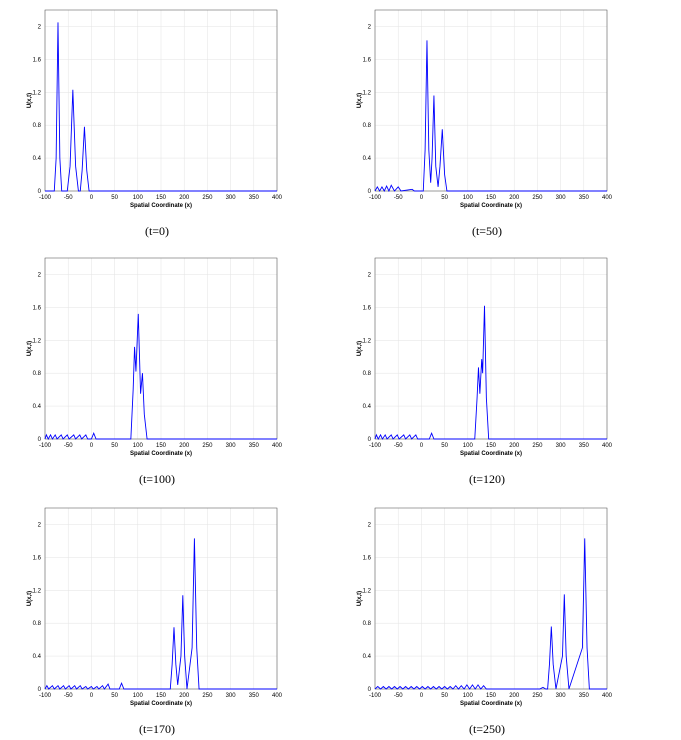  What do you see at coordinates (487, 231) in the screenshot?
I see `caption: (t=50)` at bounding box center [487, 231].